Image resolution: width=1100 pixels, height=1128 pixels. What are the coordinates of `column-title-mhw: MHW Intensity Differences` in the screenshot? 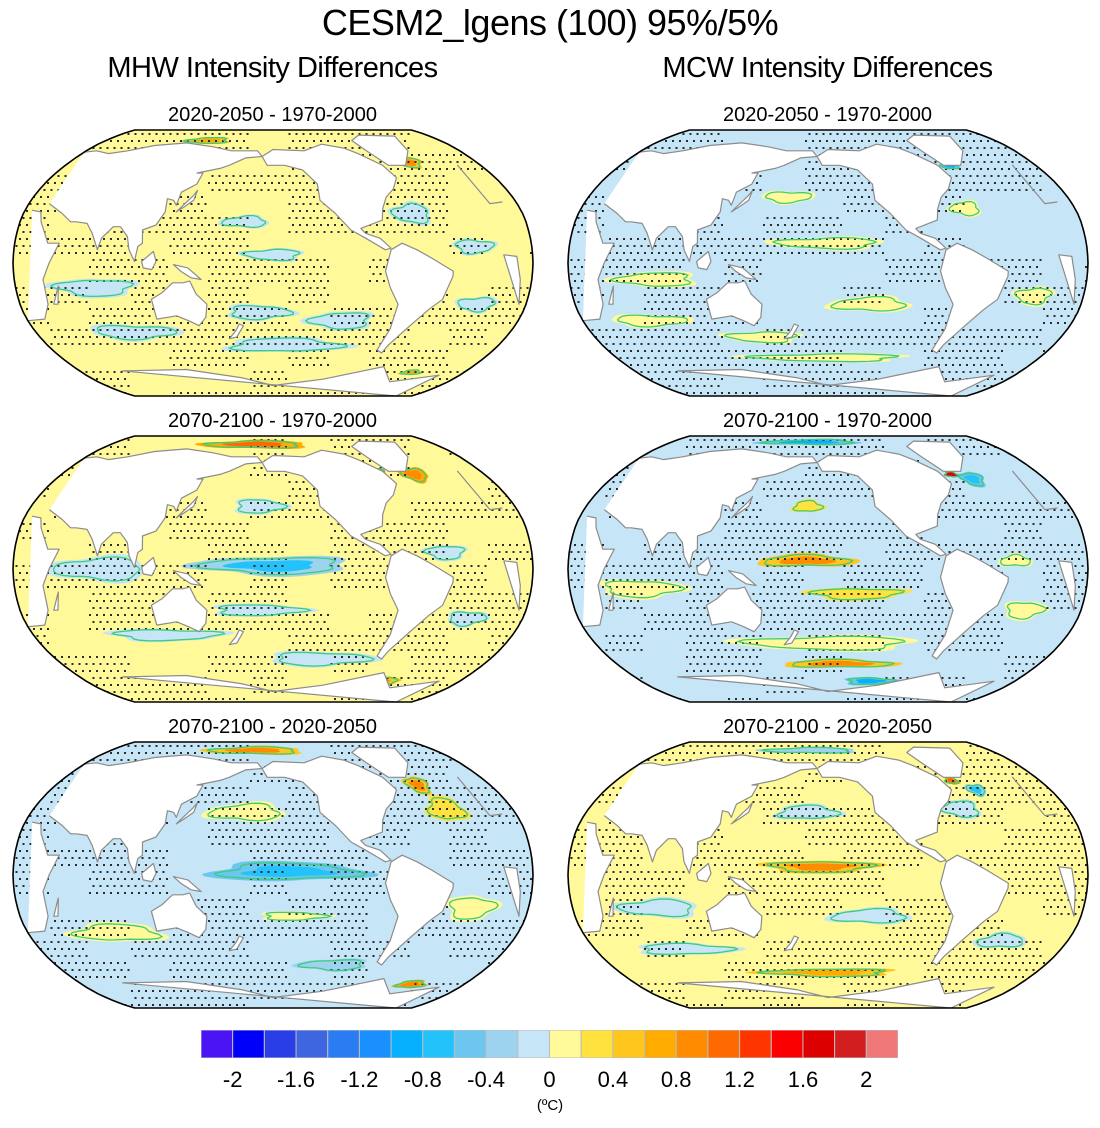 It's located at (272, 68).